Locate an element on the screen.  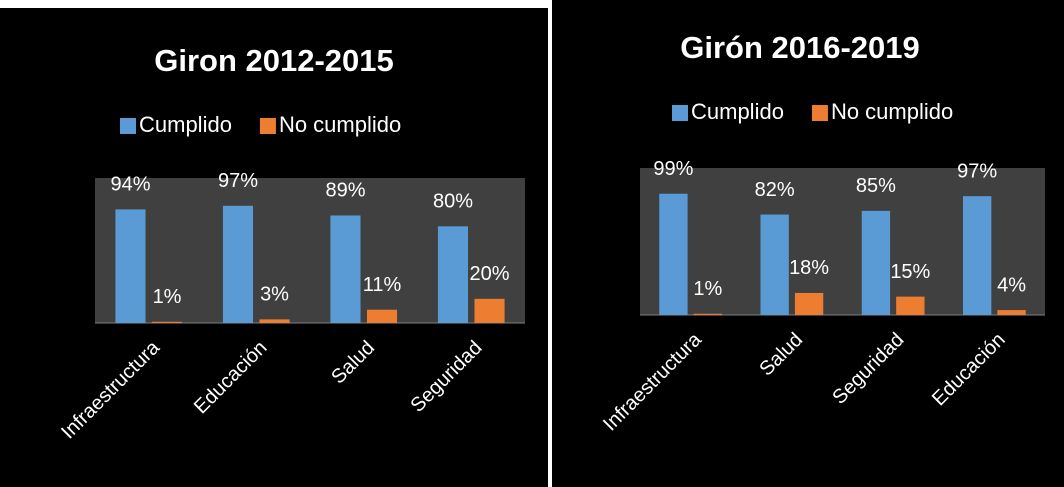
chart-title: Giron 2012-2015 is located at coordinates (274, 60).